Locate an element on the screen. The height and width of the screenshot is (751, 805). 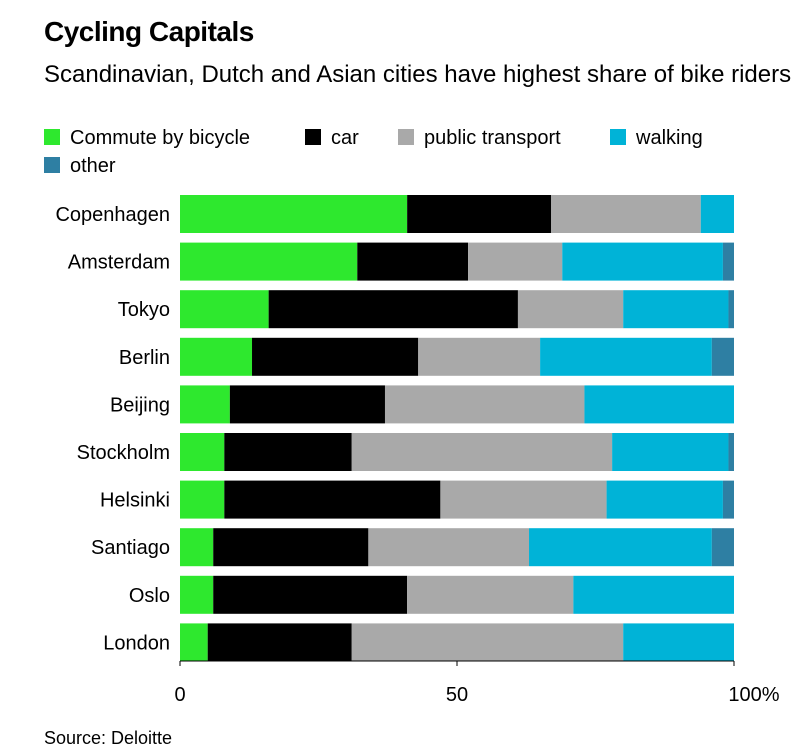
bar-stockholm-public-transport is located at coordinates (482, 452).